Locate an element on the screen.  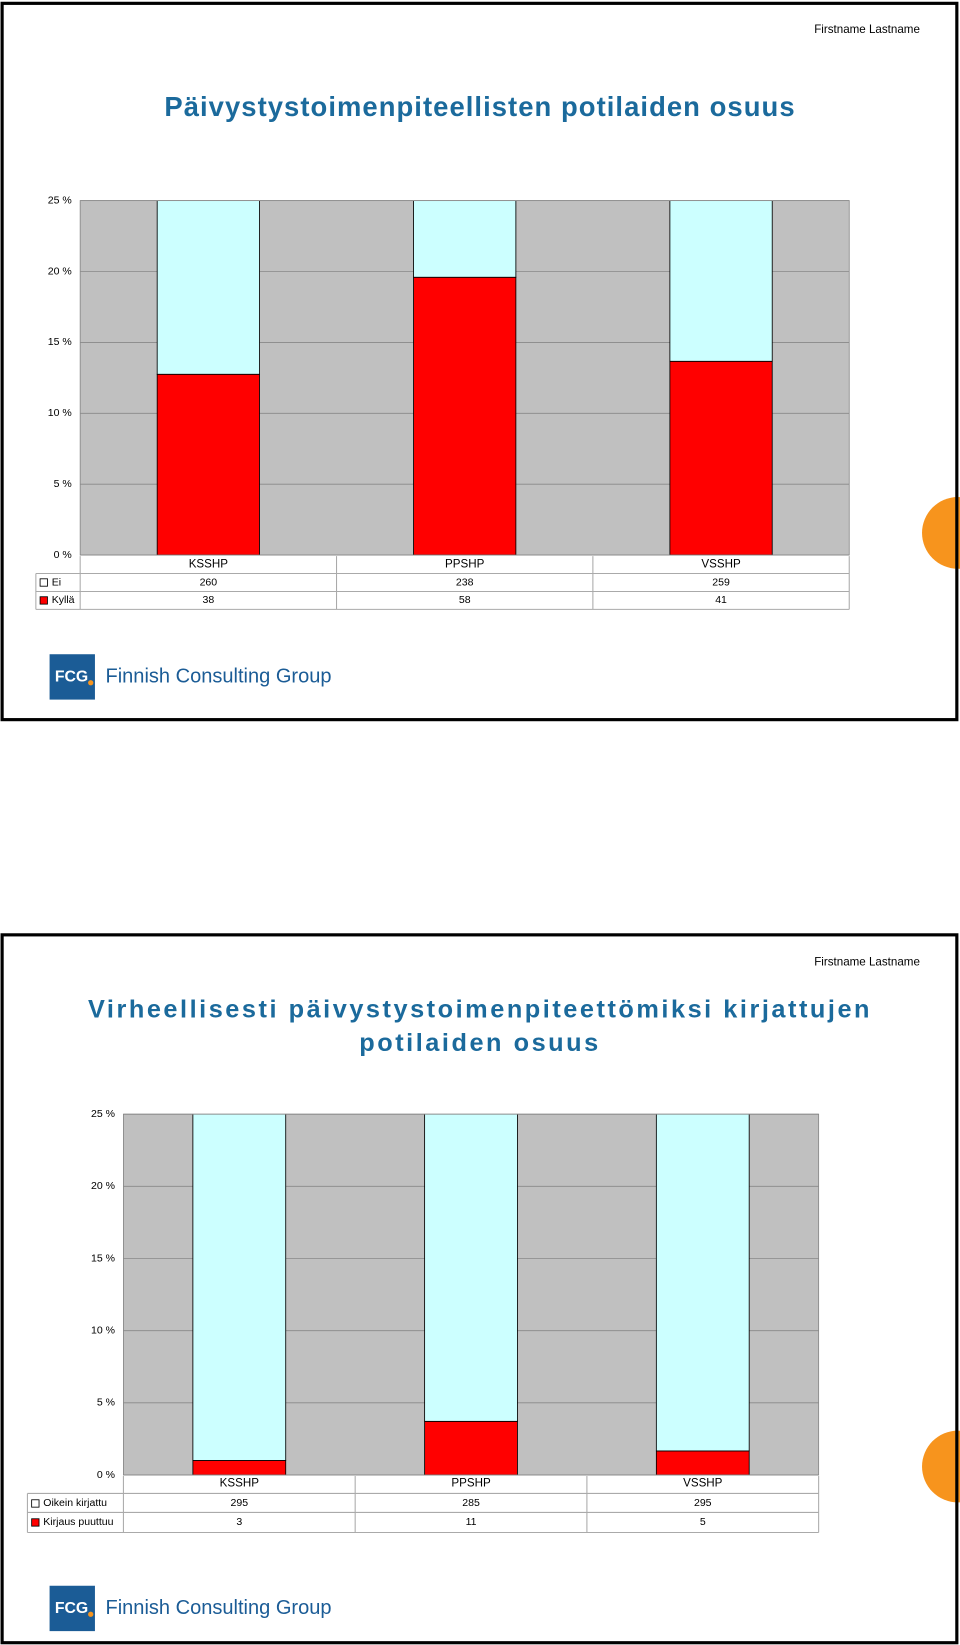
table-value: 11 is located at coordinates (471, 1522).